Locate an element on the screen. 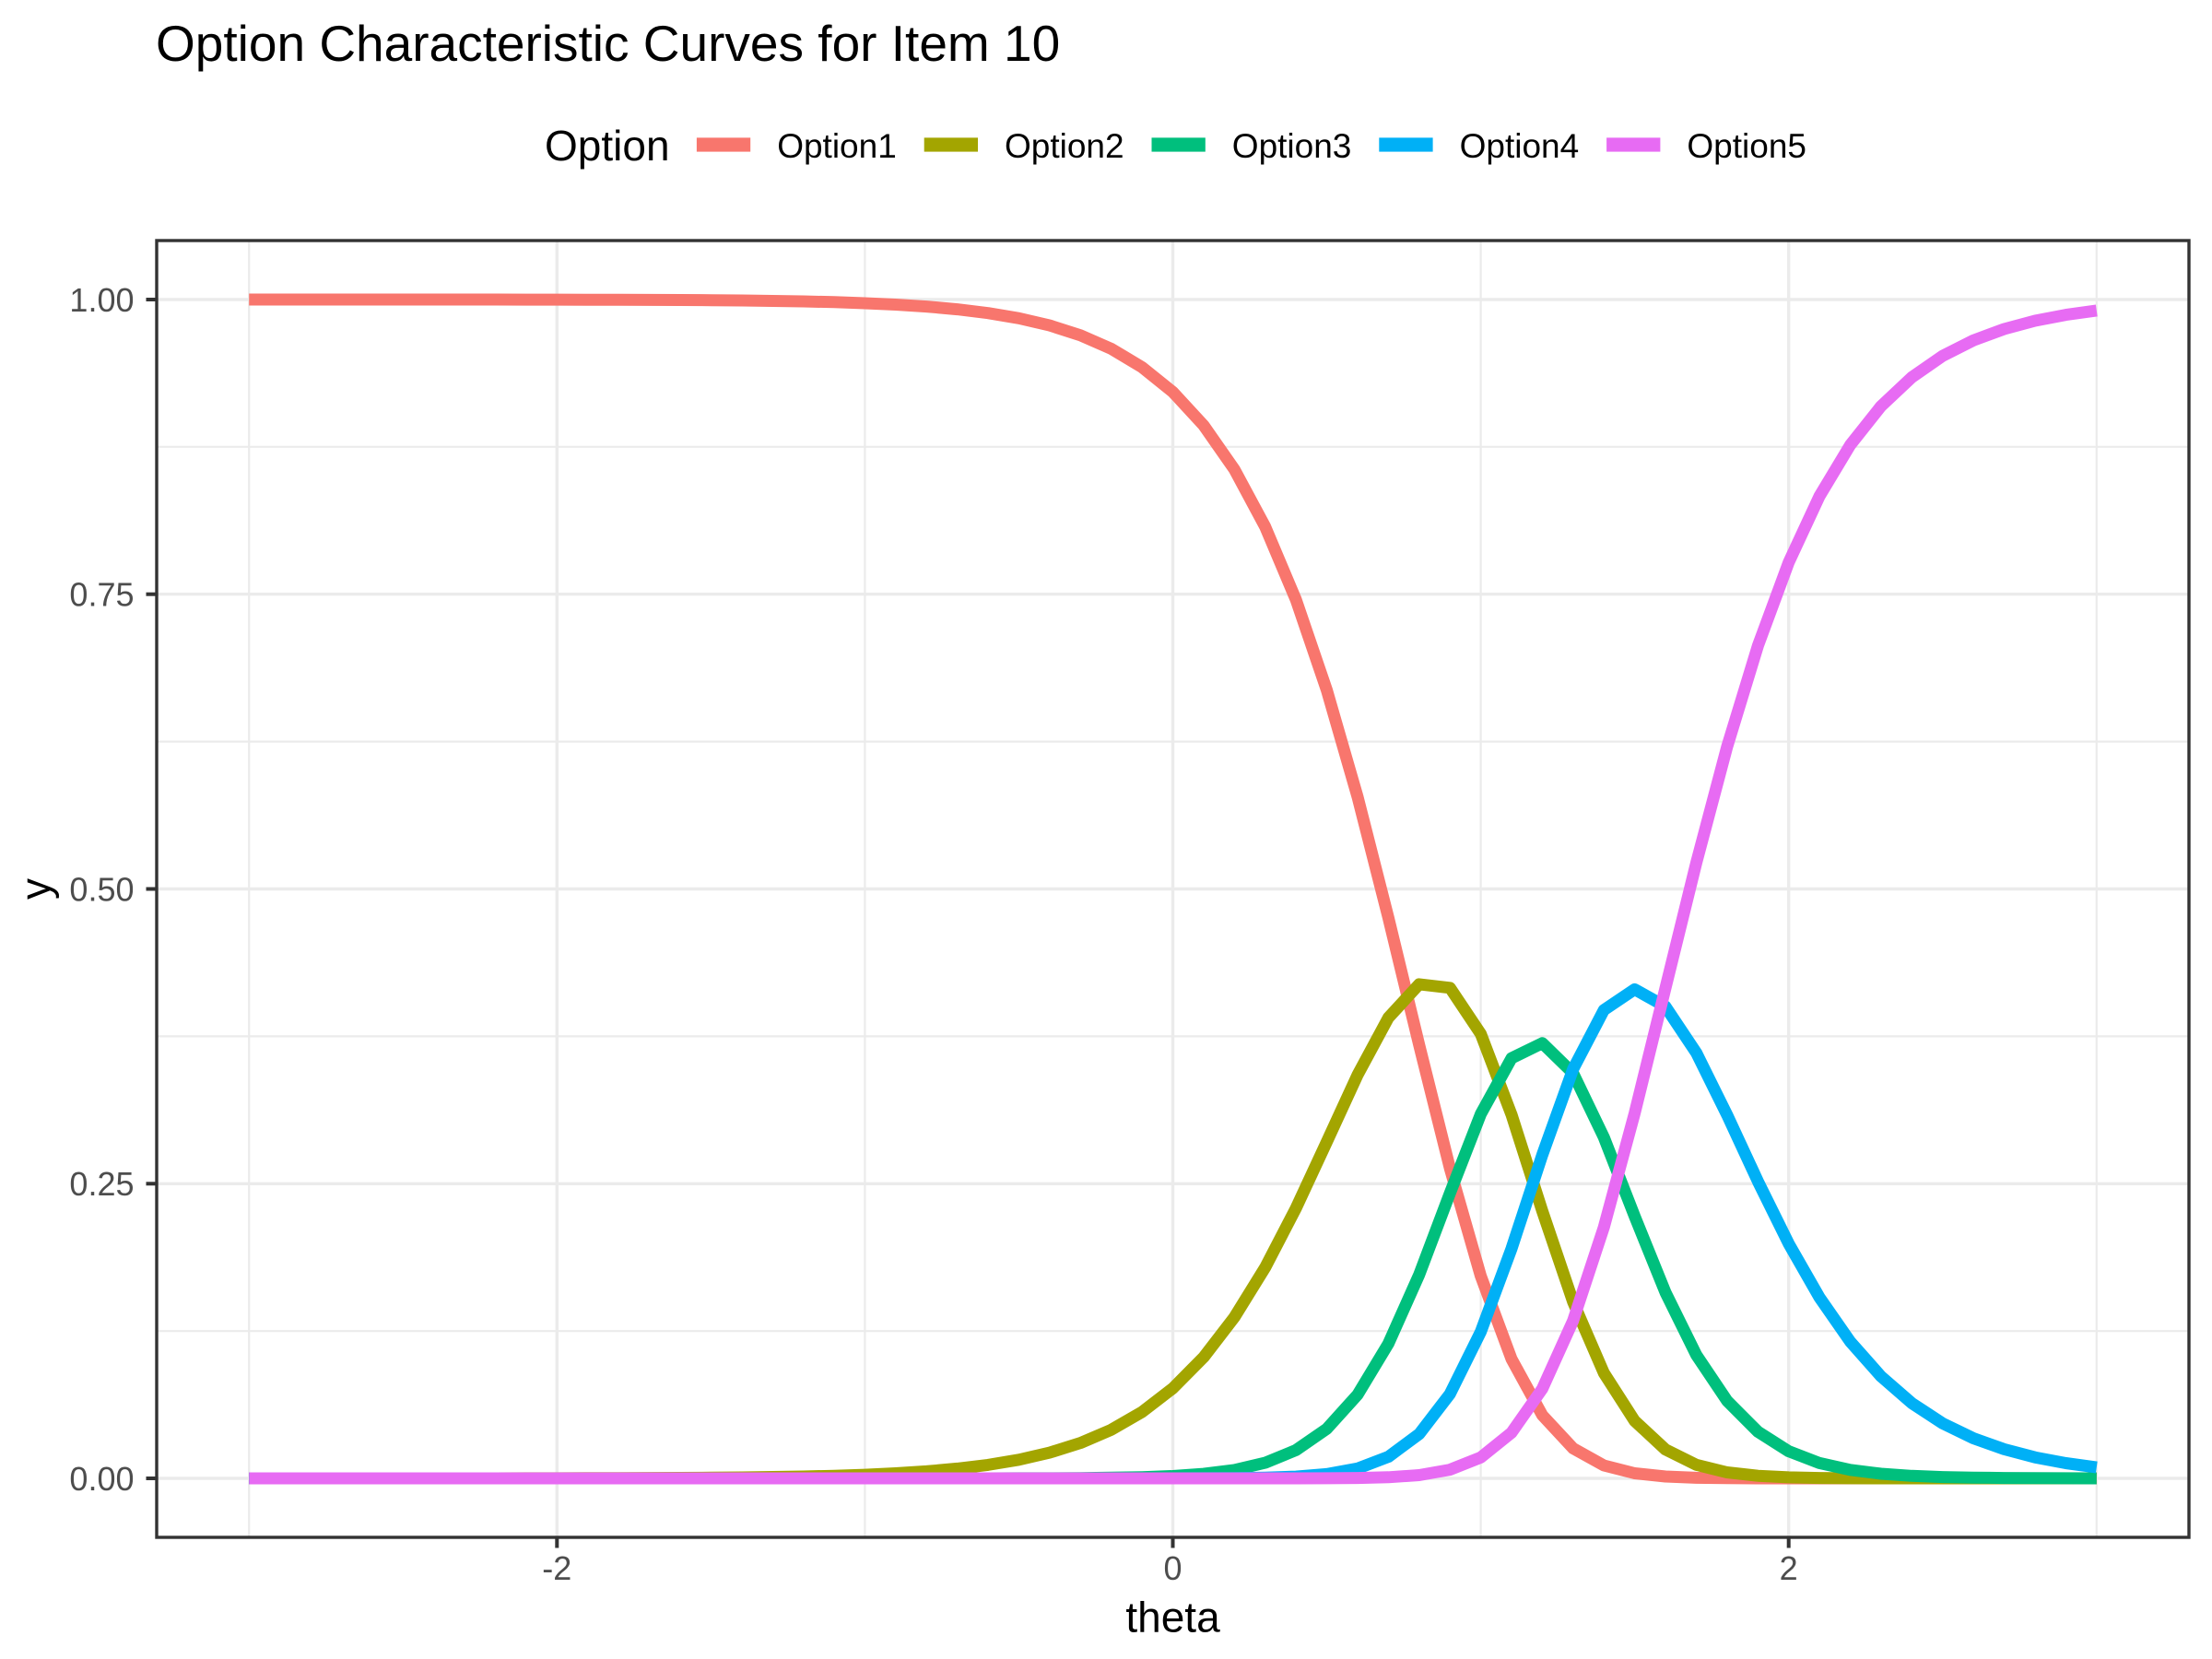  svg-text: Option5 is located at coordinates (1746, 146).